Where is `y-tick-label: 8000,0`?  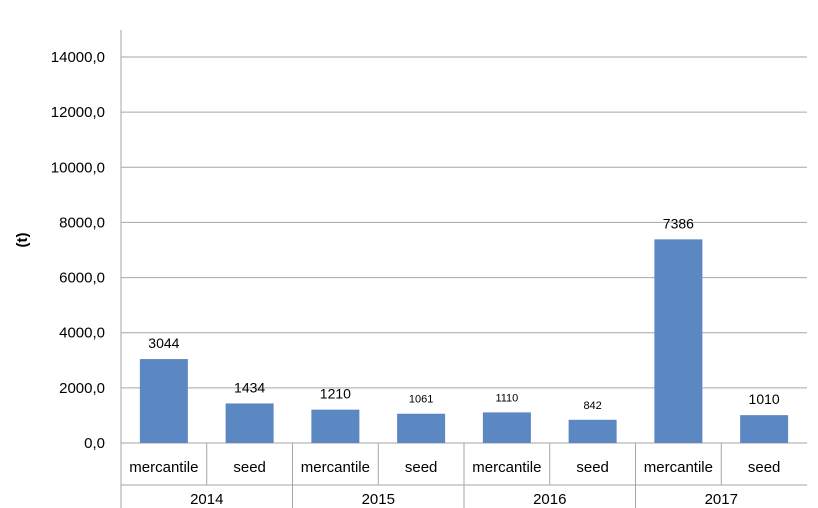
y-tick-label: 8000,0 is located at coordinates (82, 222).